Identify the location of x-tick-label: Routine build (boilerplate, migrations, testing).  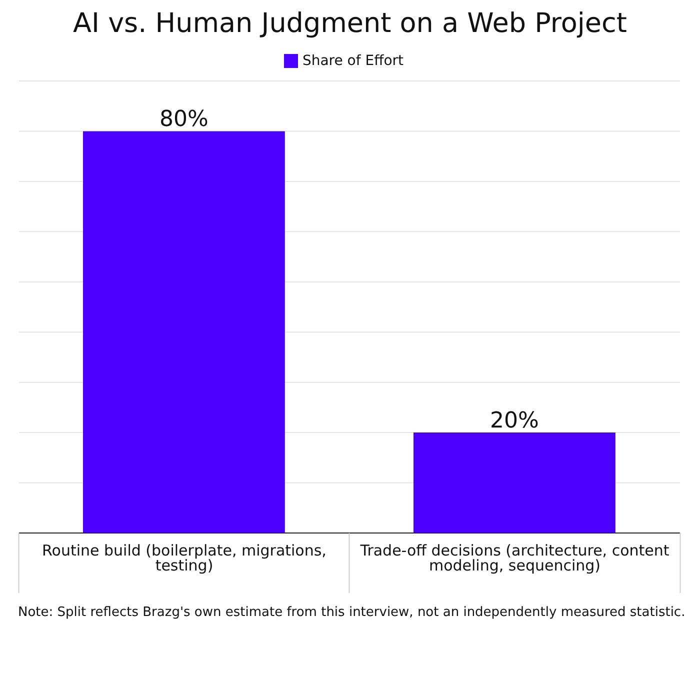
(184, 558).